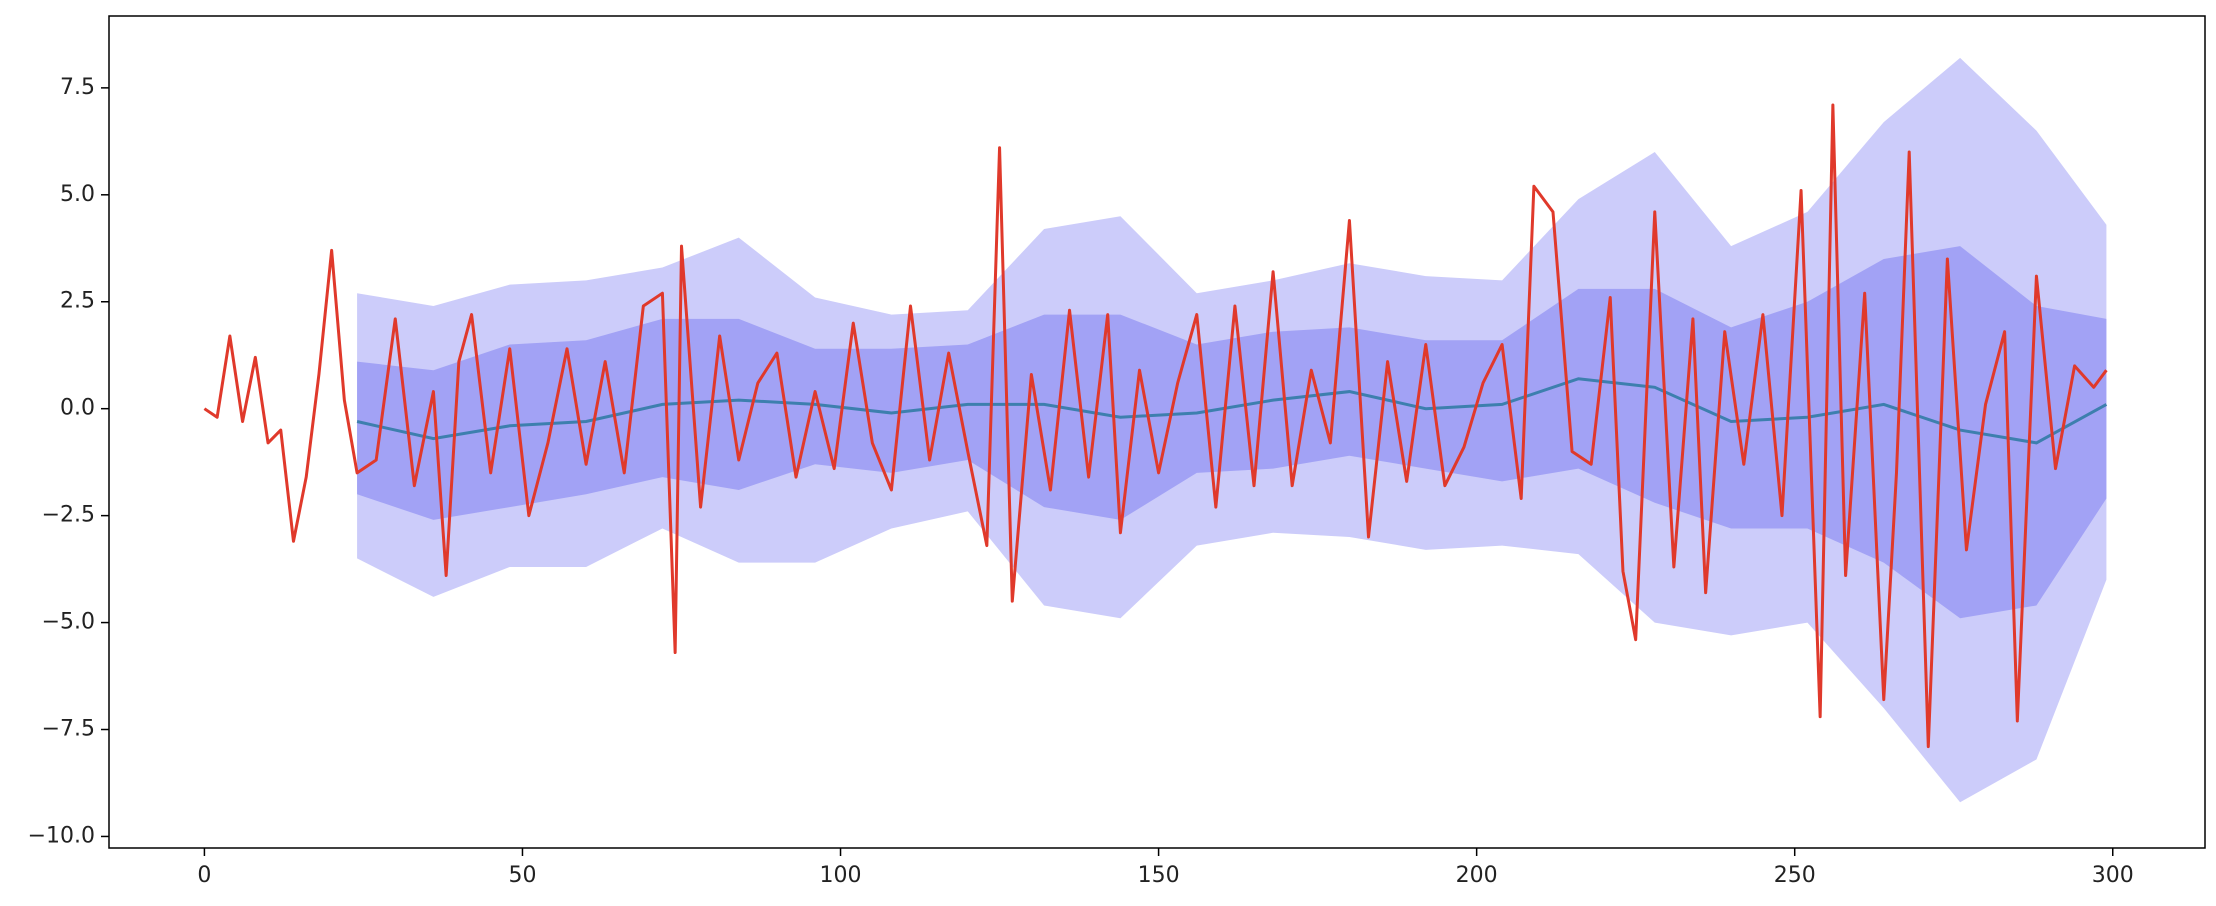  Describe the element at coordinates (1159, 875) in the screenshot. I see `x-tick-label: 150` at that location.